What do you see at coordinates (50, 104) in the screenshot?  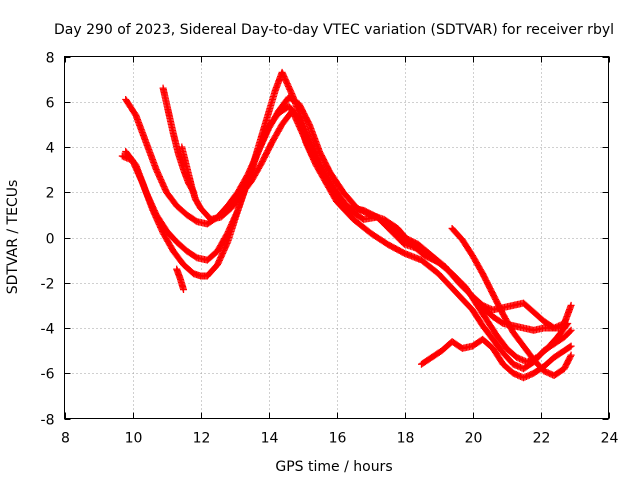 I see `y-tick-label: 6` at bounding box center [50, 104].